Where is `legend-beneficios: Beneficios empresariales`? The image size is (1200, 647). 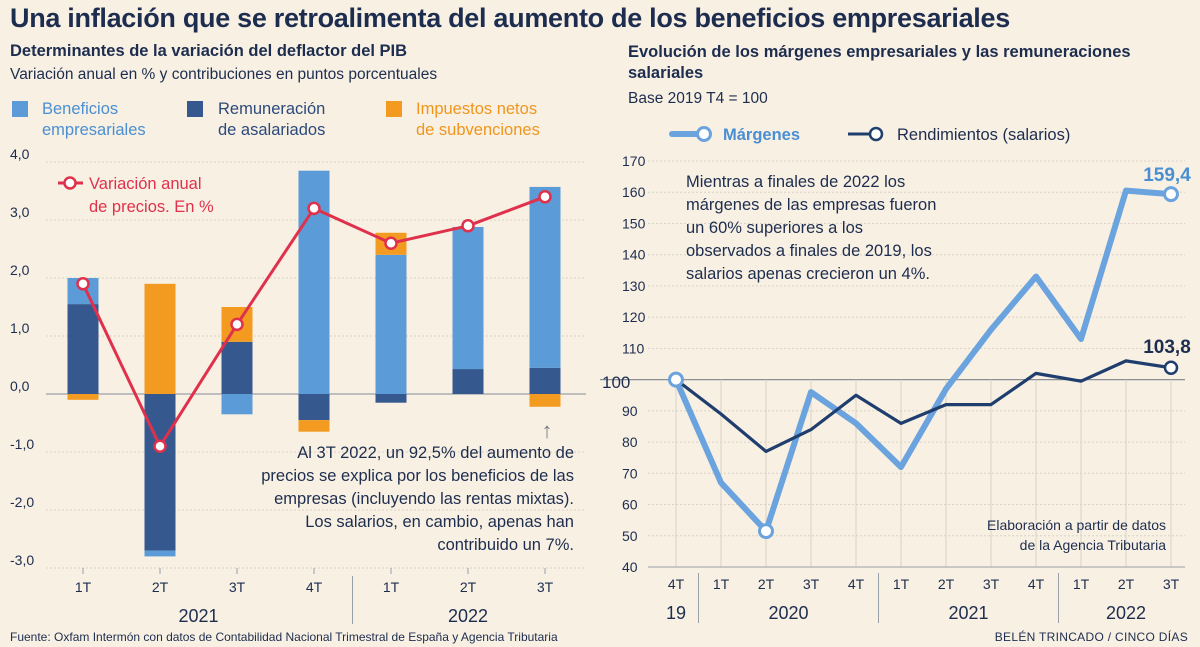 legend-beneficios: Beneficios empresariales is located at coordinates (94, 120).